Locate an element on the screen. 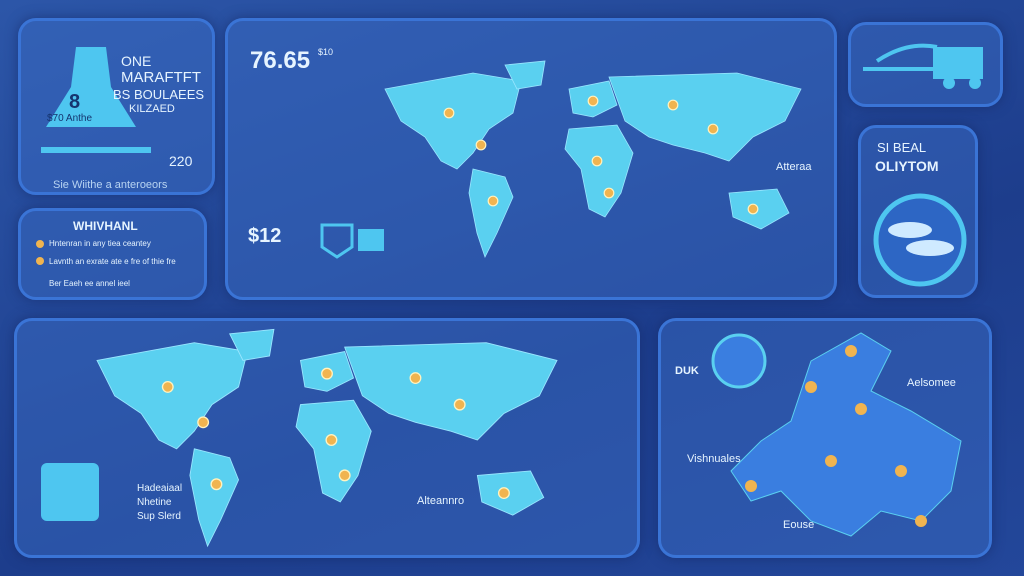 The image size is (1024, 576). bullets is located at coordinates (40, 252).